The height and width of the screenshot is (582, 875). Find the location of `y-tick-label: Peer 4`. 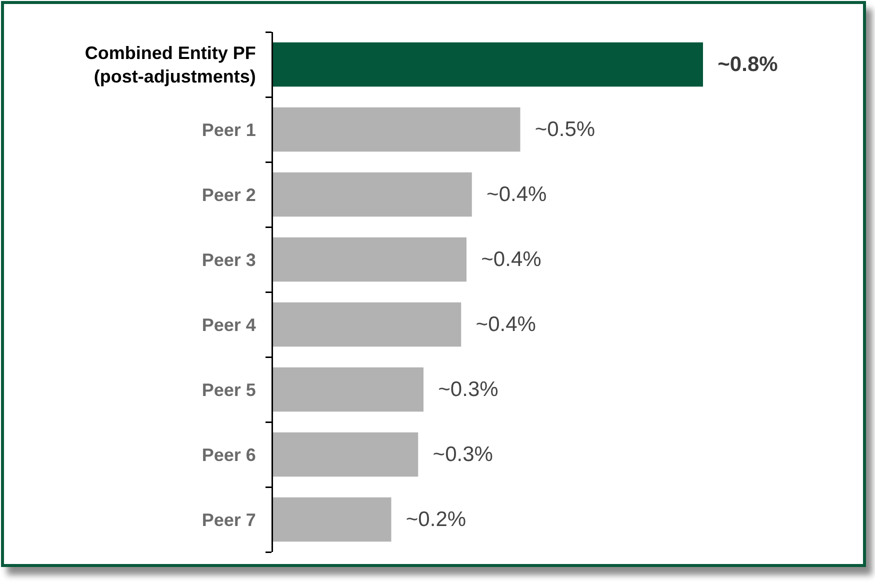

y-tick-label: Peer 4 is located at coordinates (229, 324).